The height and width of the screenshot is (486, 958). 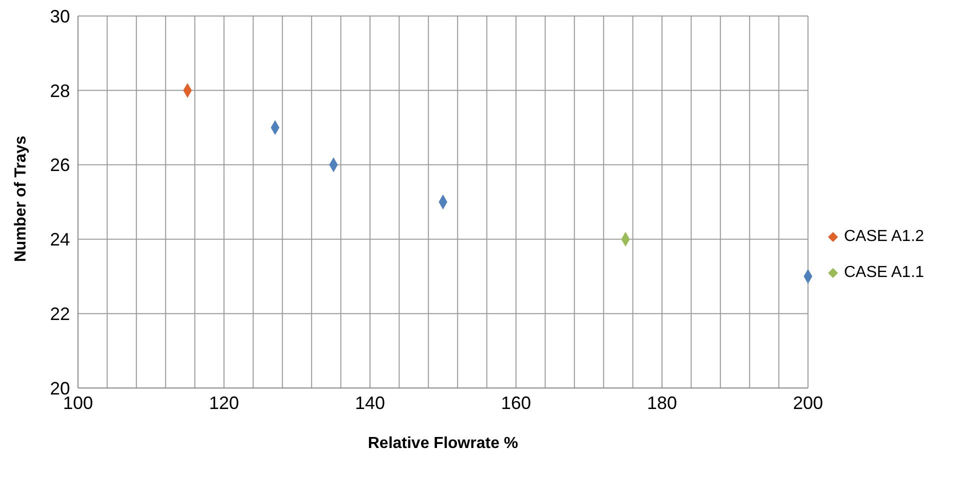 I want to click on legend-label: CASE A1.2, so click(x=884, y=237).